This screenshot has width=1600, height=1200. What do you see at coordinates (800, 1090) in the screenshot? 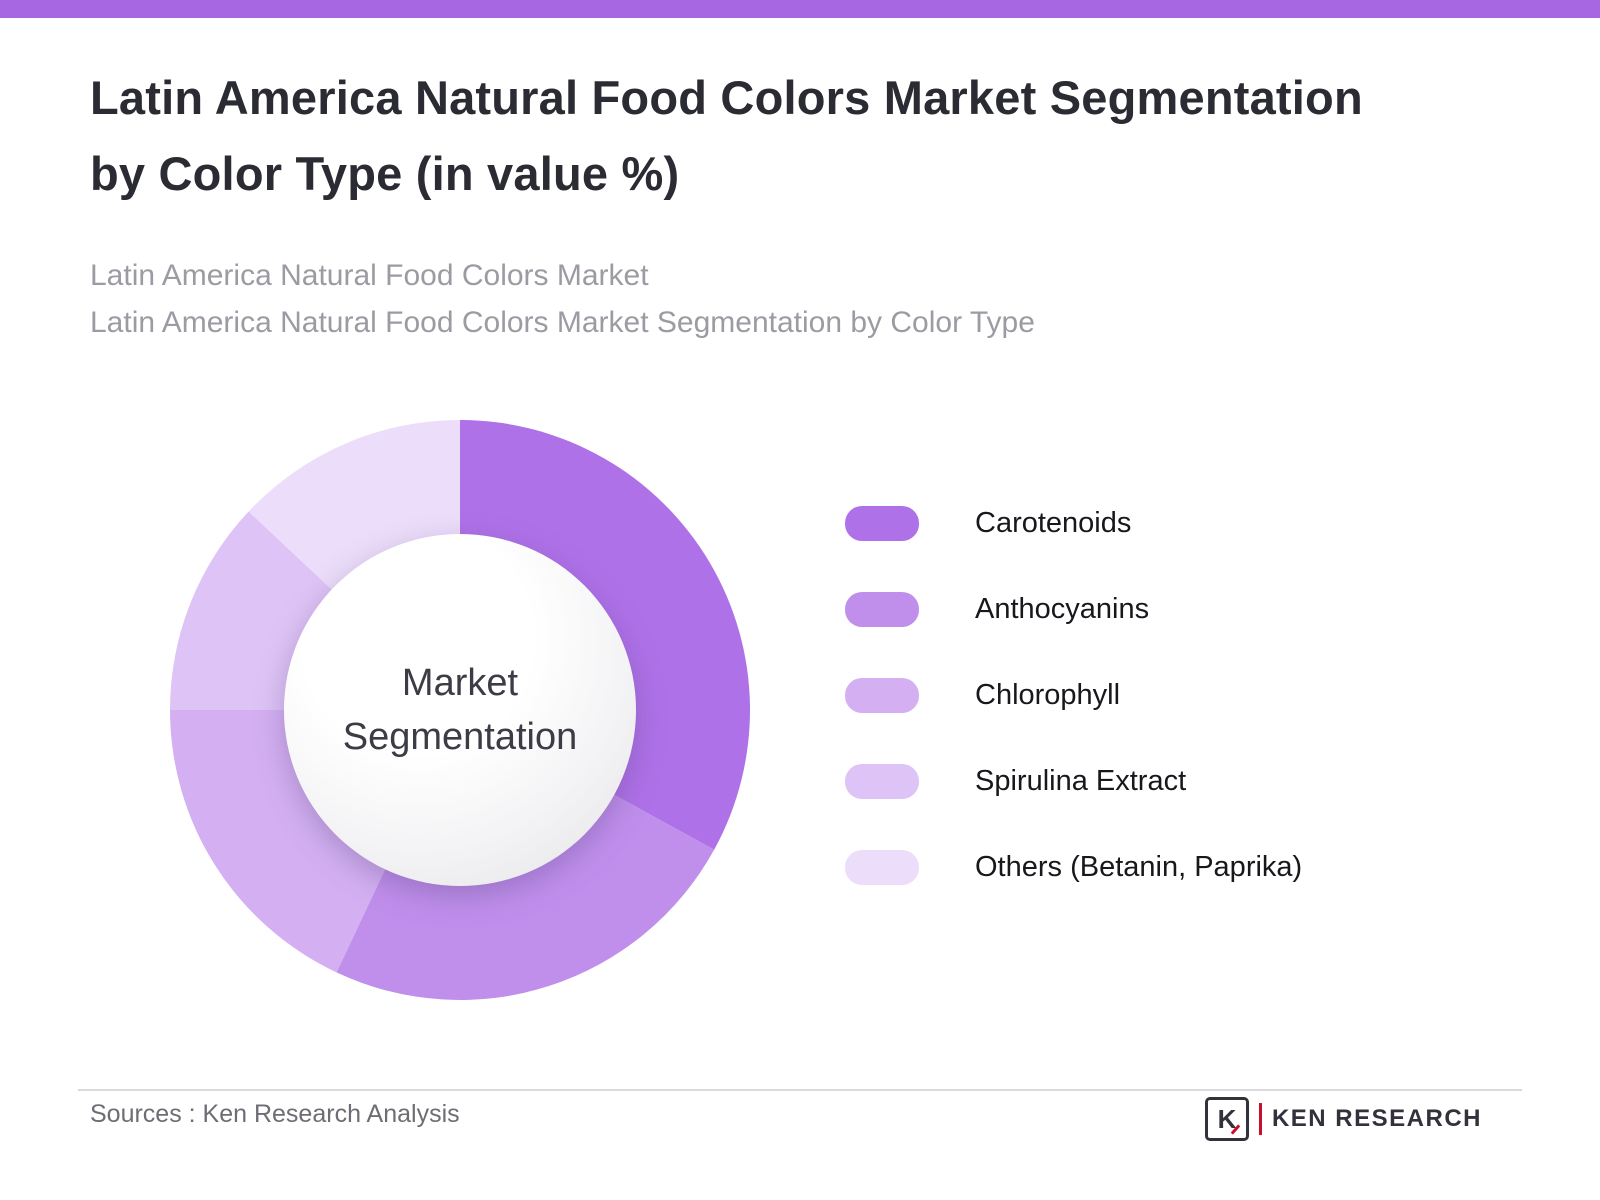
I see `footer-divider` at bounding box center [800, 1090].